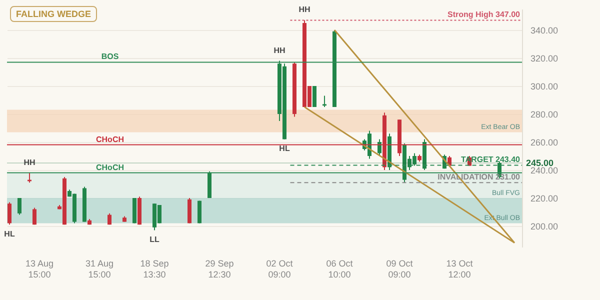  I want to click on annotation: LL, so click(155, 239).